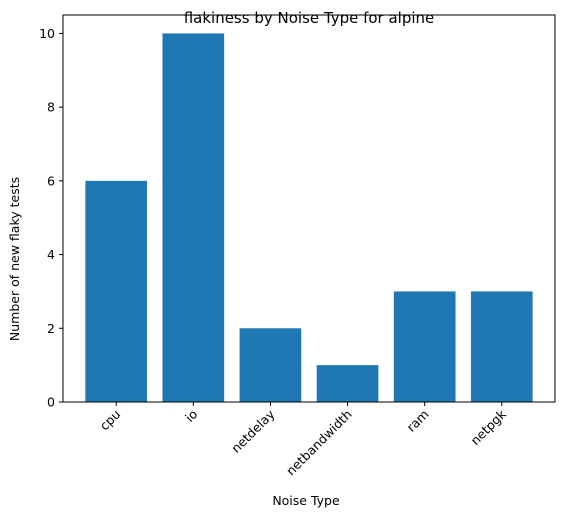 Image resolution: width=562 pixels, height=519 pixels. What do you see at coordinates (51, 328) in the screenshot?
I see `y-tick-label: 2` at bounding box center [51, 328].